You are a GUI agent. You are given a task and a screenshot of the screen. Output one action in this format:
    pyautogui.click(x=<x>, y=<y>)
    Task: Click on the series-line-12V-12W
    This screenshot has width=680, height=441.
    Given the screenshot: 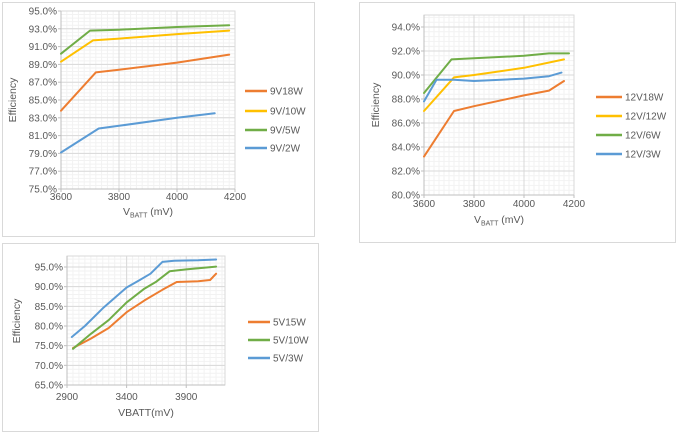 What is the action you would take?
    pyautogui.click(x=494, y=85)
    